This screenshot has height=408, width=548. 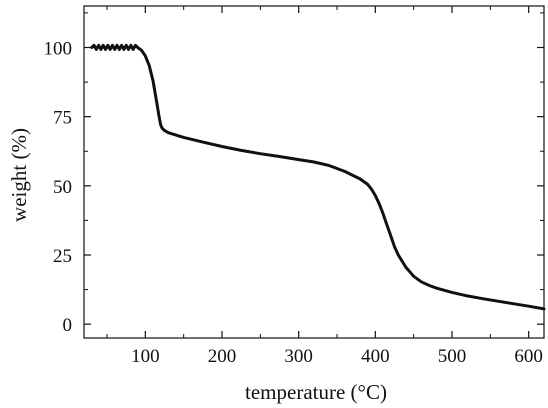 What do you see at coordinates (62, 118) in the screenshot?
I see `y-tick-label-75: 75` at bounding box center [62, 118].